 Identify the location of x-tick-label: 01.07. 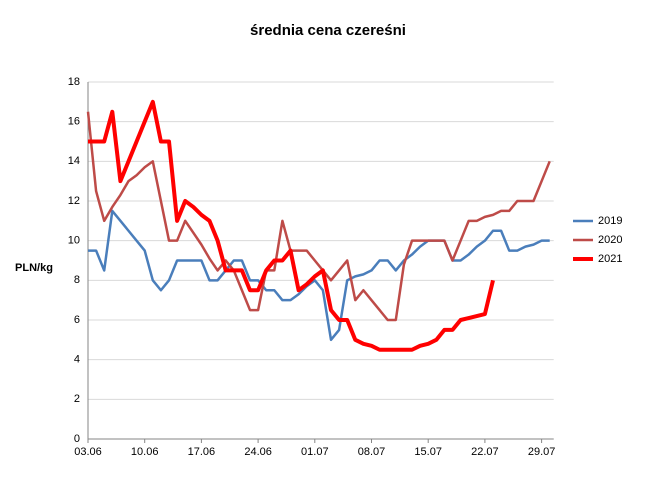
(315, 452).